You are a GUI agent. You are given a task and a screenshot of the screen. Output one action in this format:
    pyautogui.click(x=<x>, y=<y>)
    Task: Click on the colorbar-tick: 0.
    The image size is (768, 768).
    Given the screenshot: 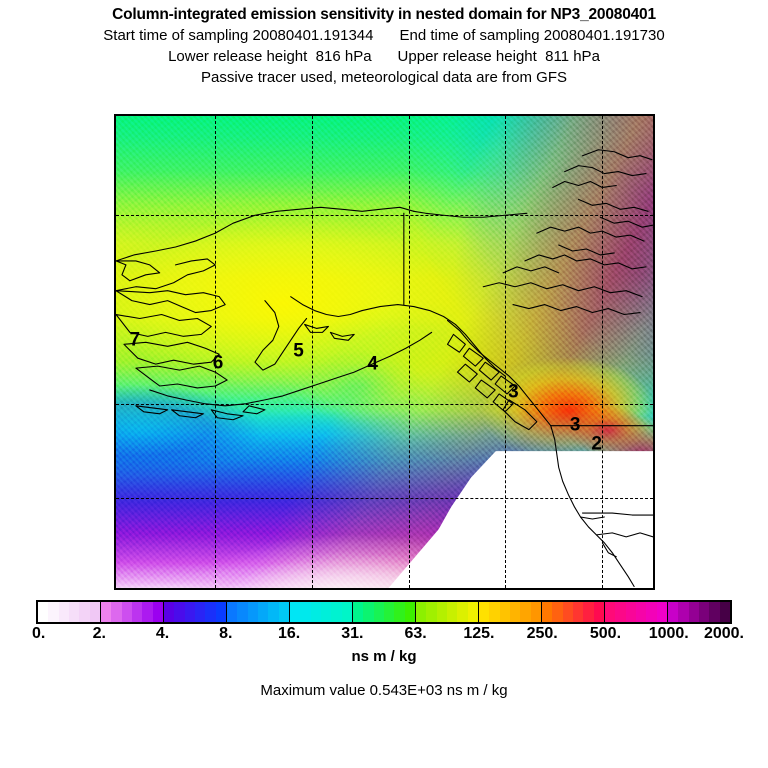 What is the action you would take?
    pyautogui.click(x=38, y=633)
    